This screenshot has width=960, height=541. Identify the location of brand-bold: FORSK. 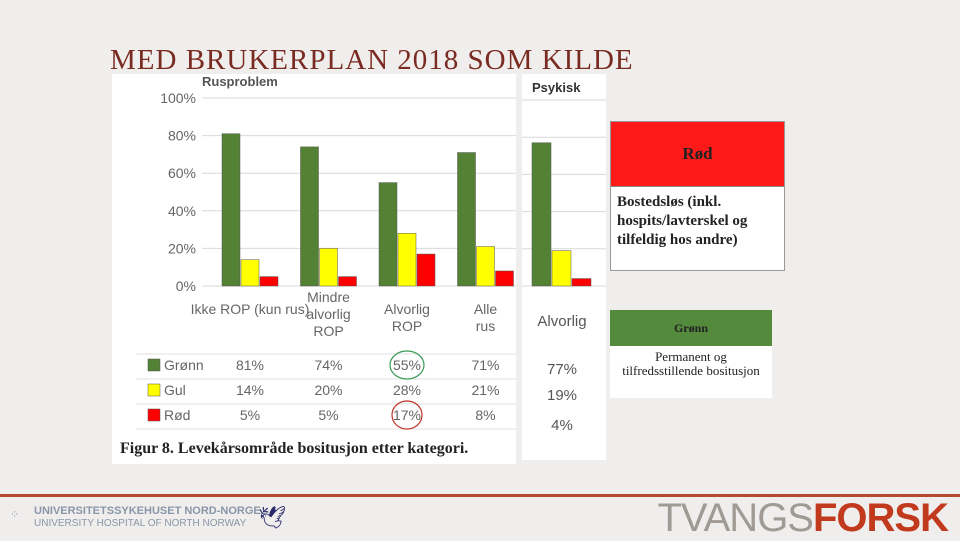
(881, 518).